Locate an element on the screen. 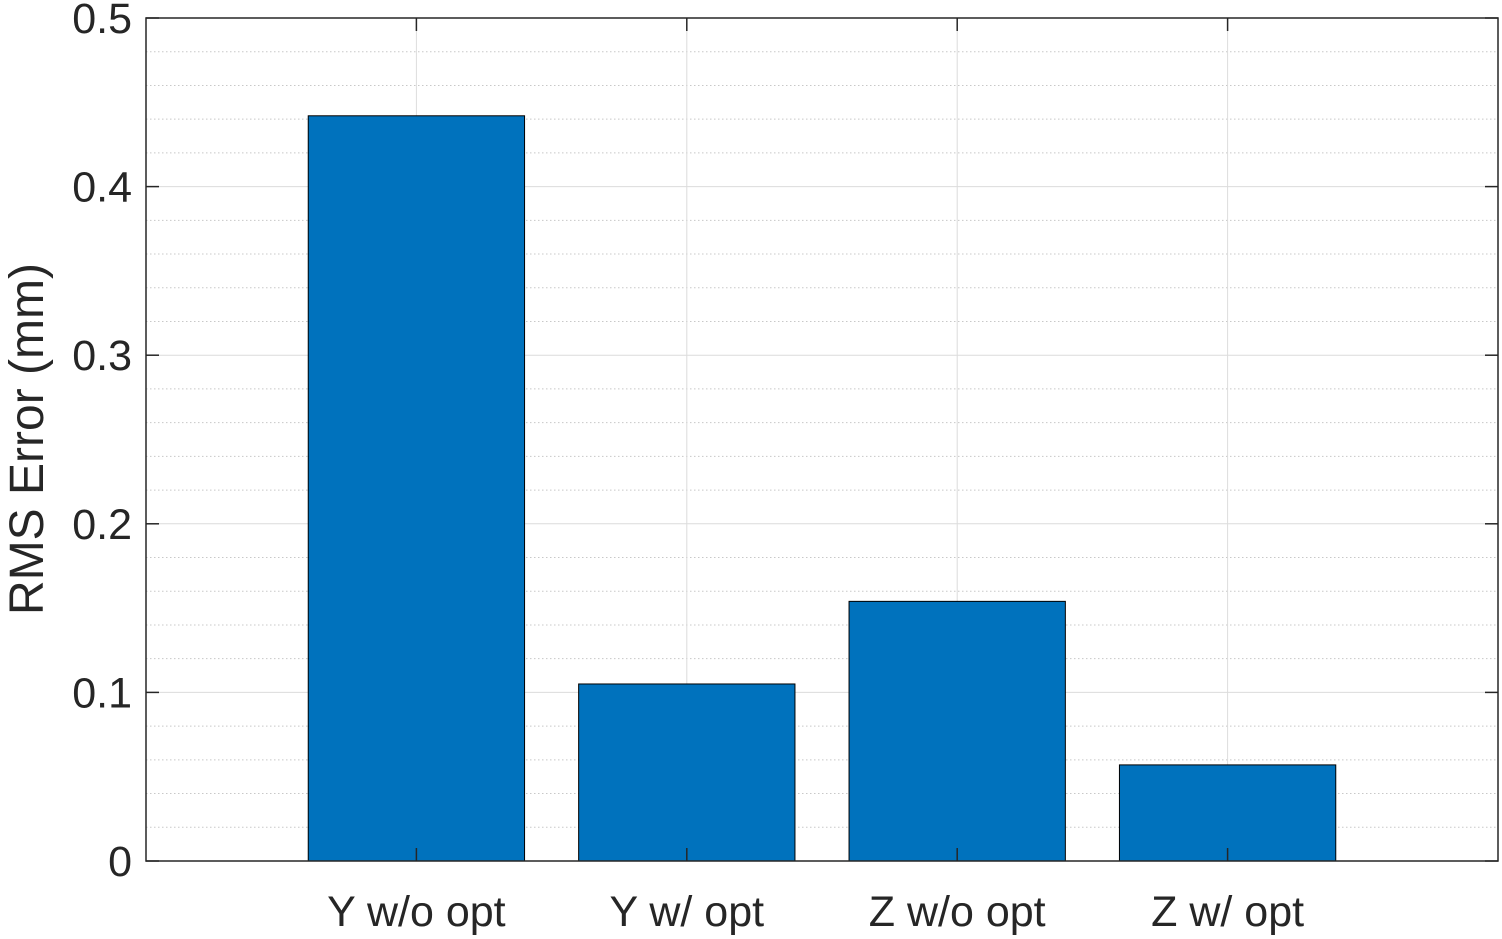 The height and width of the screenshot is (939, 1502). y-tick-label: 0.2 is located at coordinates (102, 525).